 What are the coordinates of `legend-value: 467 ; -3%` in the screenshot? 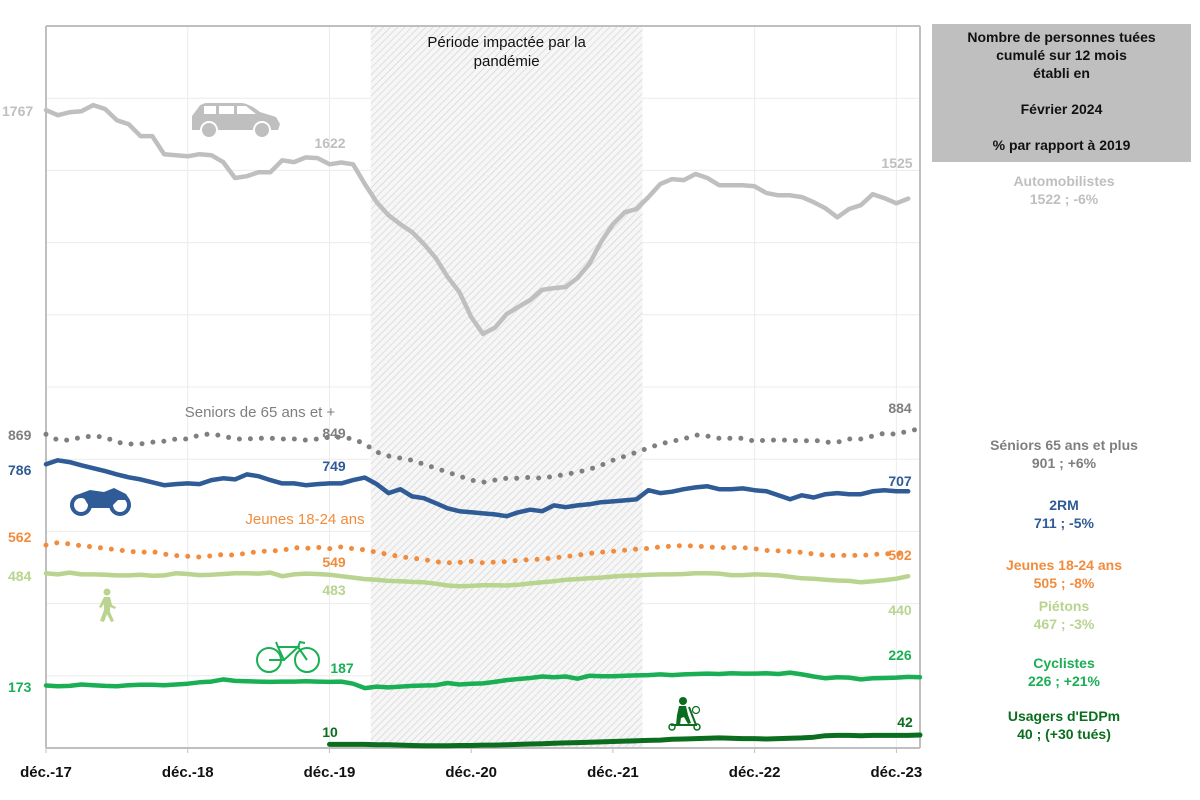 It's located at (1064, 624).